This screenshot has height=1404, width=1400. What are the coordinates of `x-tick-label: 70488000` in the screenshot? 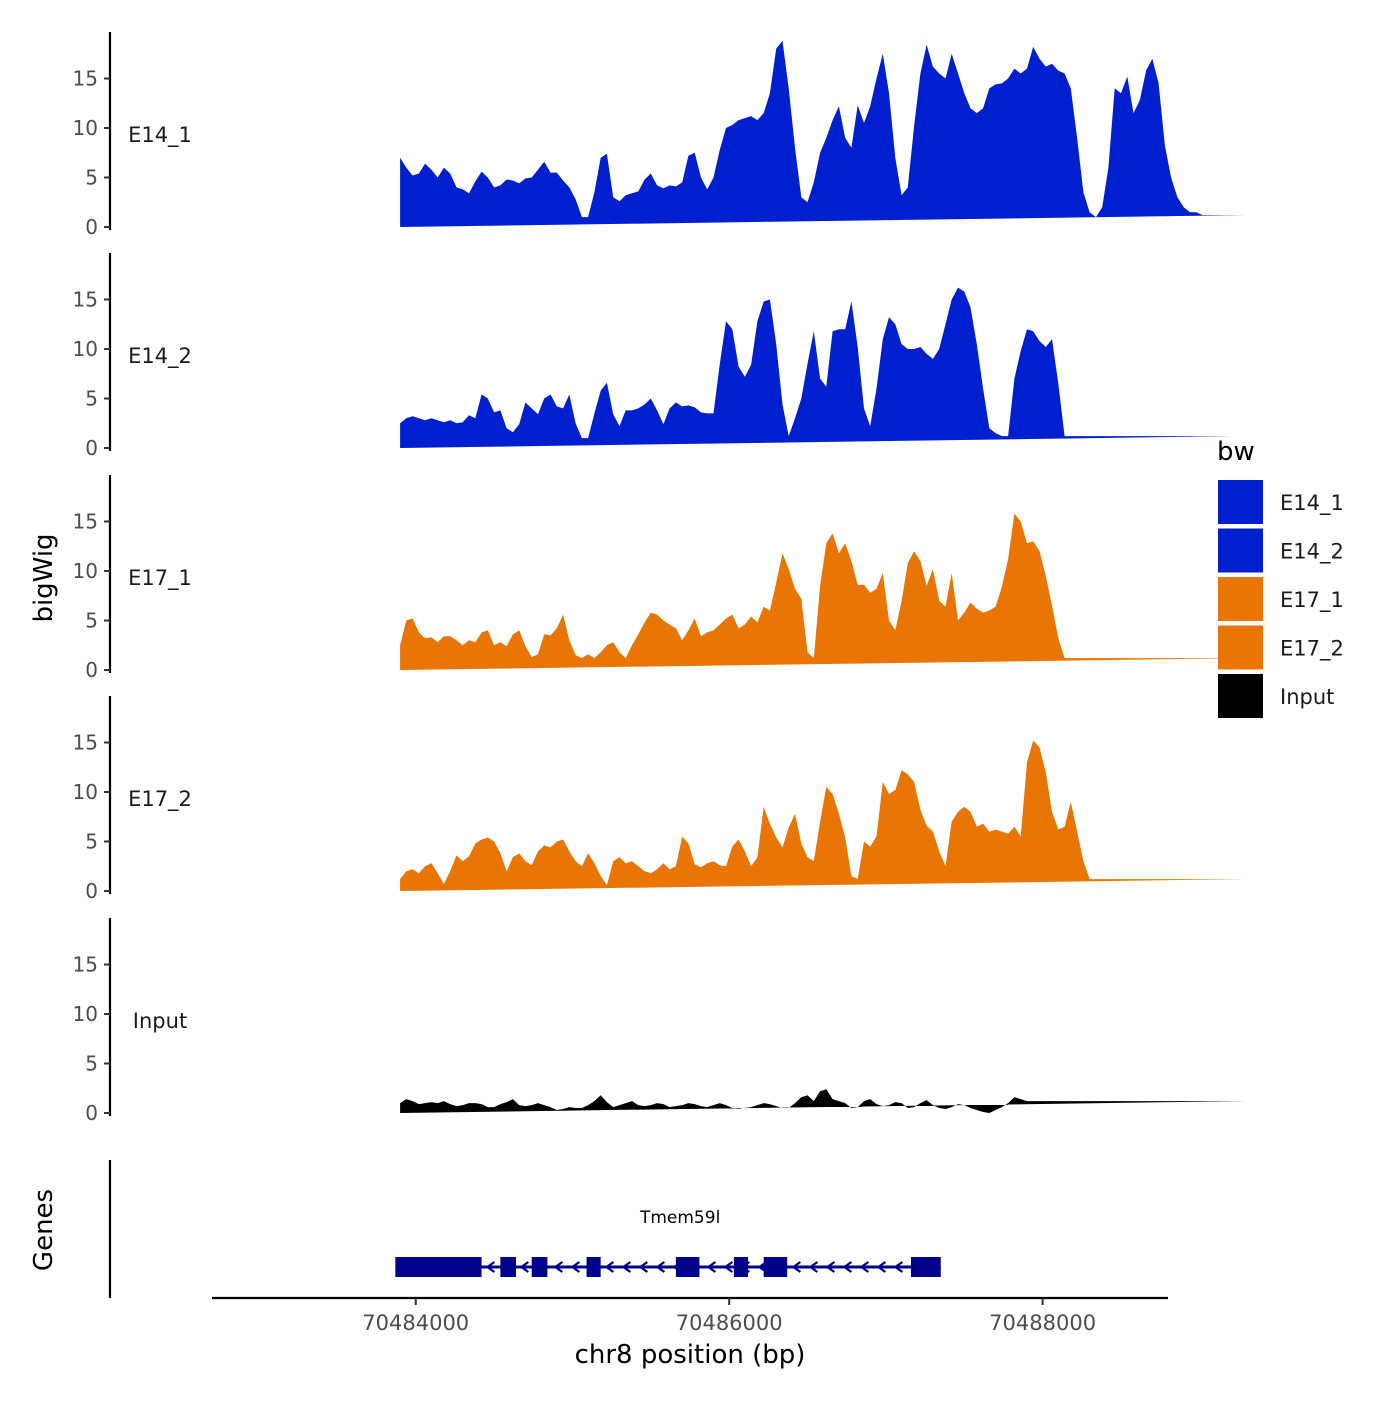 It's located at (1042, 1323).